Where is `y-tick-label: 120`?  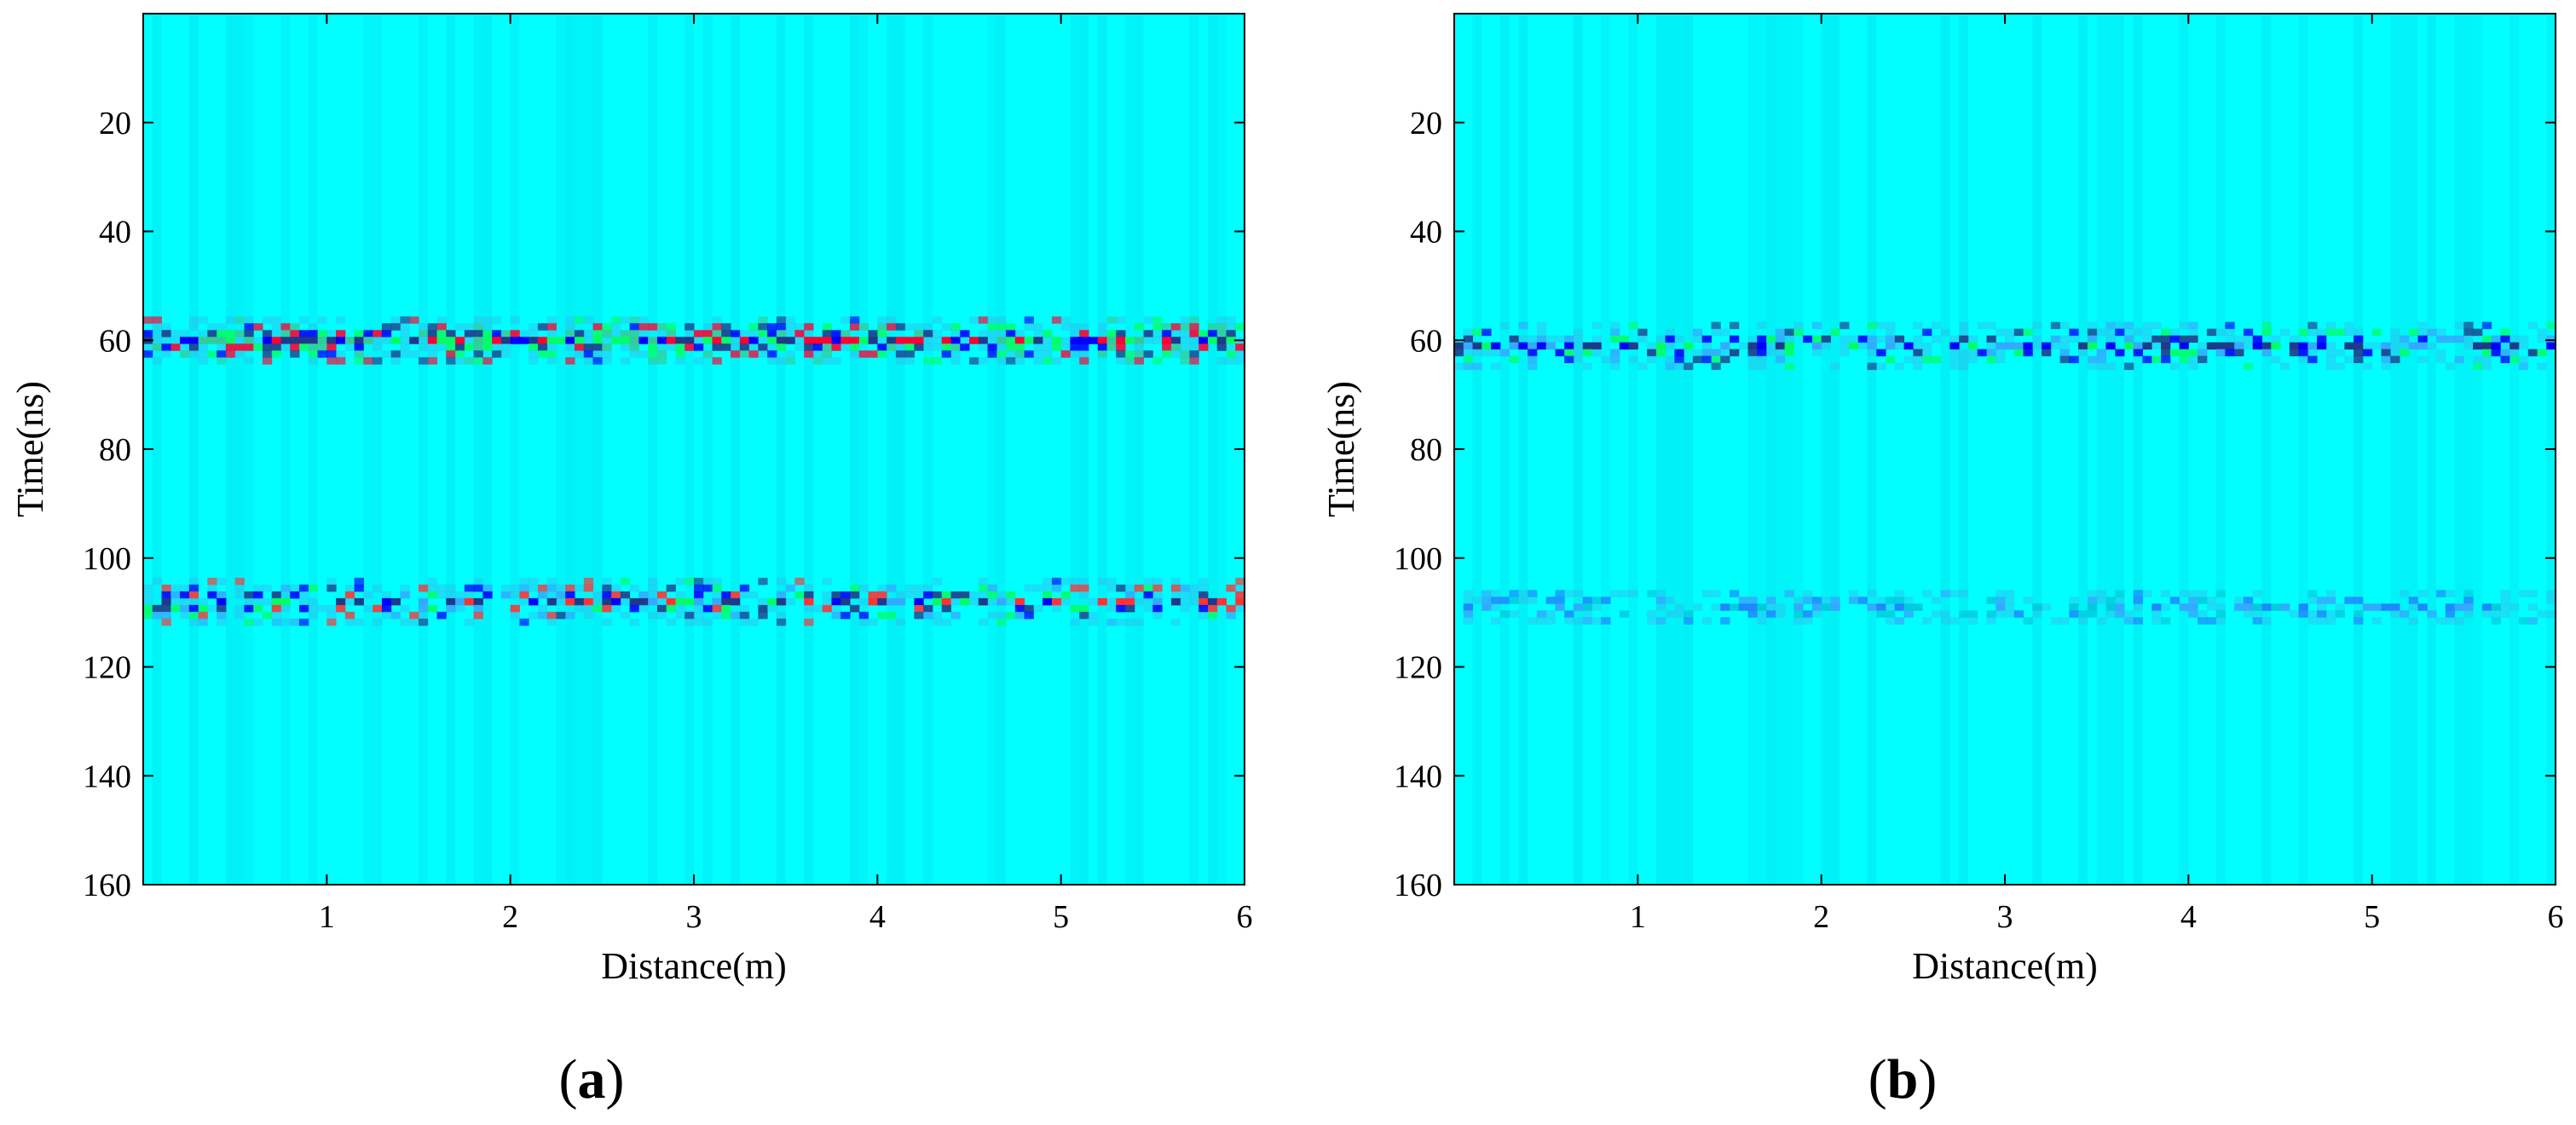
y-tick-label: 120 is located at coordinates (1418, 668).